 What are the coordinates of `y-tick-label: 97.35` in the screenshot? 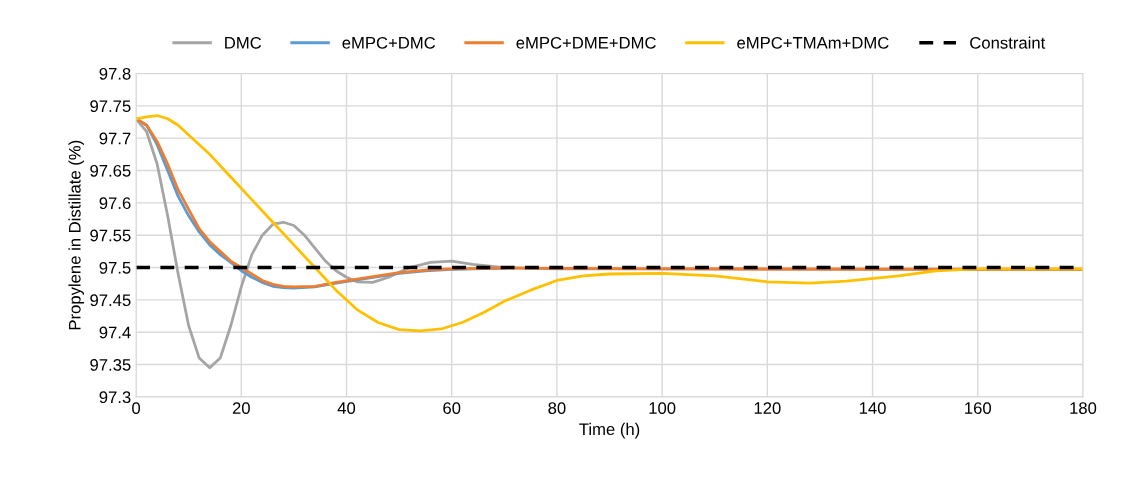 It's located at (110, 364).